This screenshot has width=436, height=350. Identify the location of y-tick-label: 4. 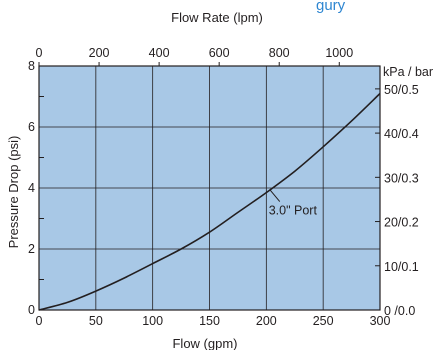
(31, 188).